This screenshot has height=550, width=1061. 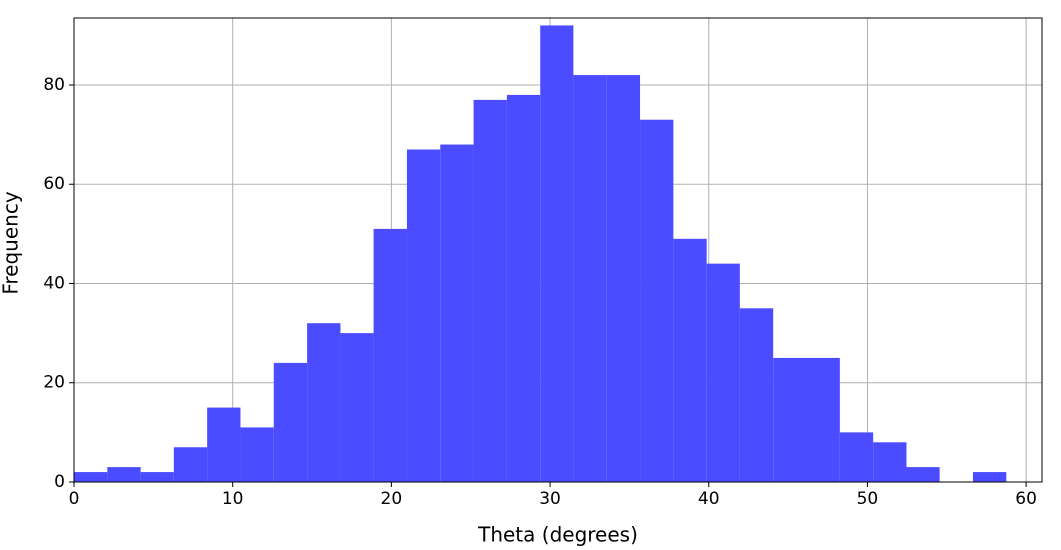 What do you see at coordinates (557, 535) in the screenshot?
I see `x-axis-label: Theta (degrees)` at bounding box center [557, 535].